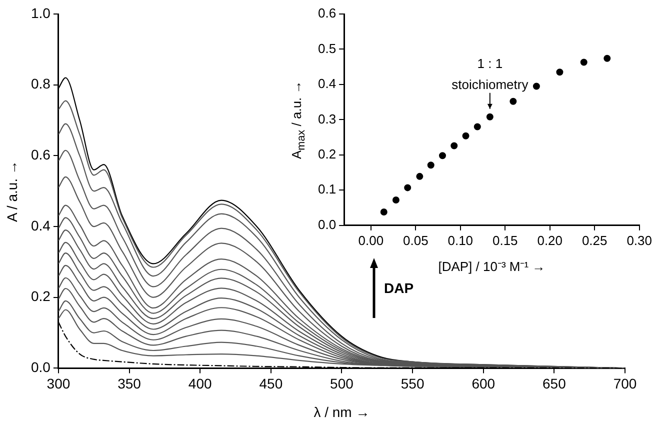 Image resolution: width=655 pixels, height=430 pixels. I want to click on x-tick-label: 600, so click(484, 383).